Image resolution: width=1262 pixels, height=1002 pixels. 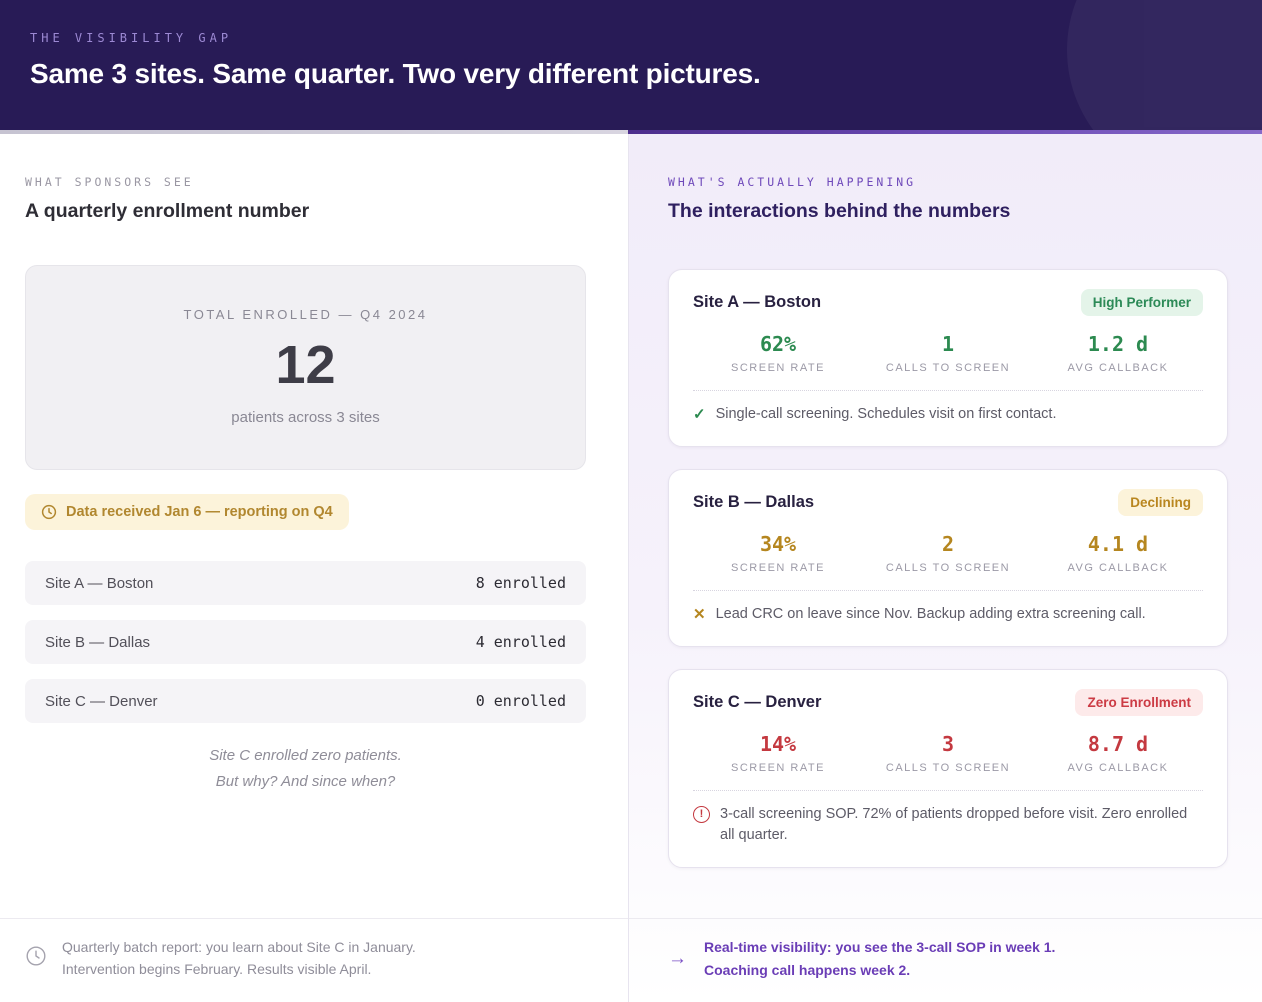 What do you see at coordinates (948, 543) in the screenshot?
I see `stat-value: 2` at bounding box center [948, 543].